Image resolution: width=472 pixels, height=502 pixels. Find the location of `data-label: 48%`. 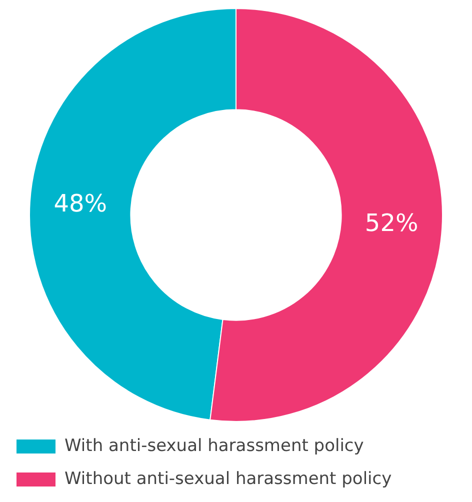

data-label: 48% is located at coordinates (81, 203).